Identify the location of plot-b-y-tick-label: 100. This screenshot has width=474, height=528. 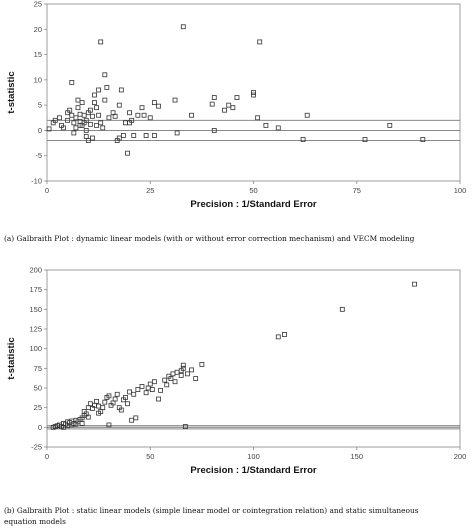
(35, 348).